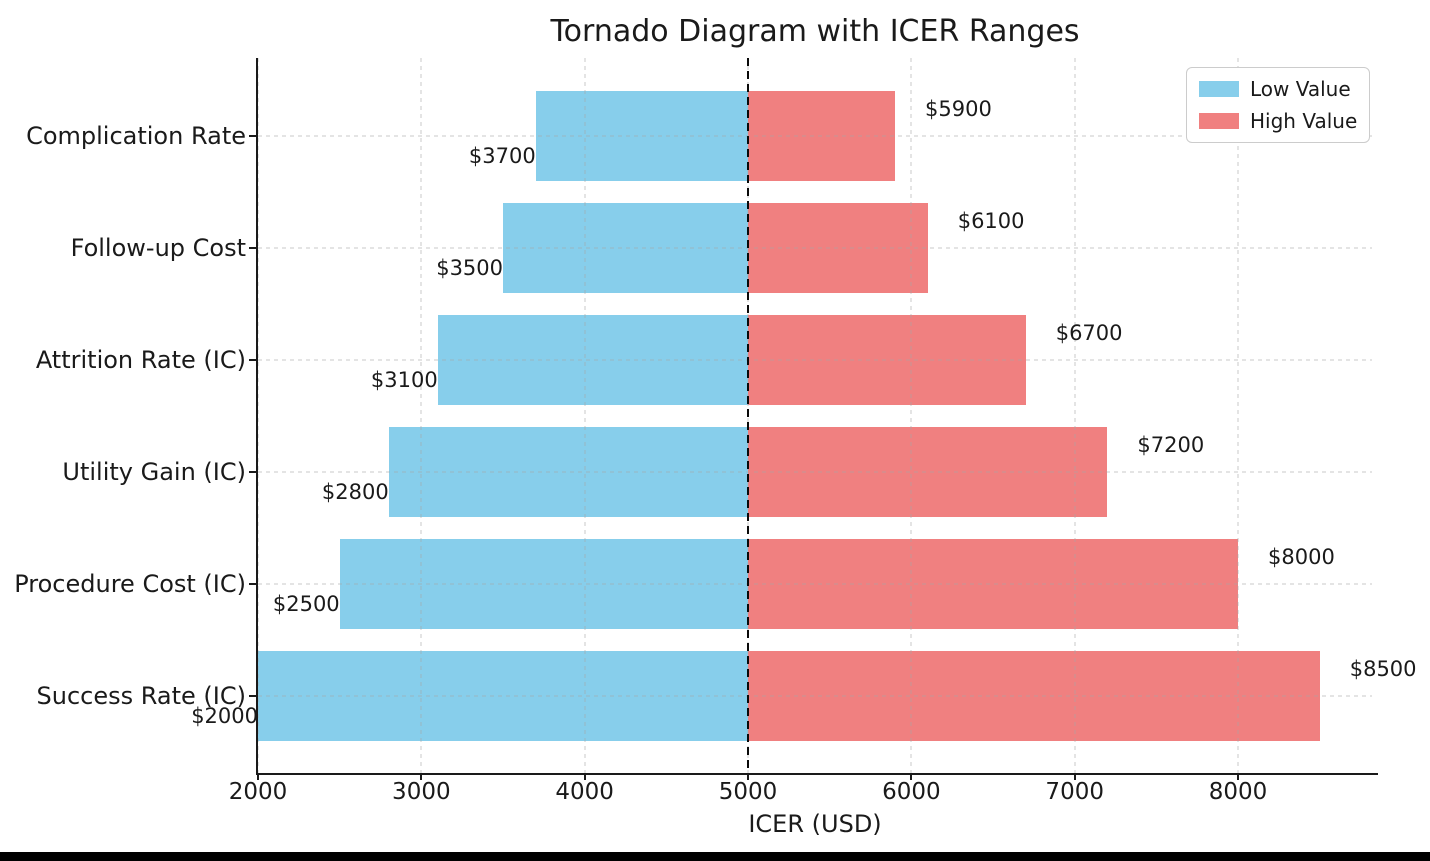 The width and height of the screenshot is (1430, 861). What do you see at coordinates (815, 31) in the screenshot?
I see `chart-title: Tornado Diagram with ICER Ranges` at bounding box center [815, 31].